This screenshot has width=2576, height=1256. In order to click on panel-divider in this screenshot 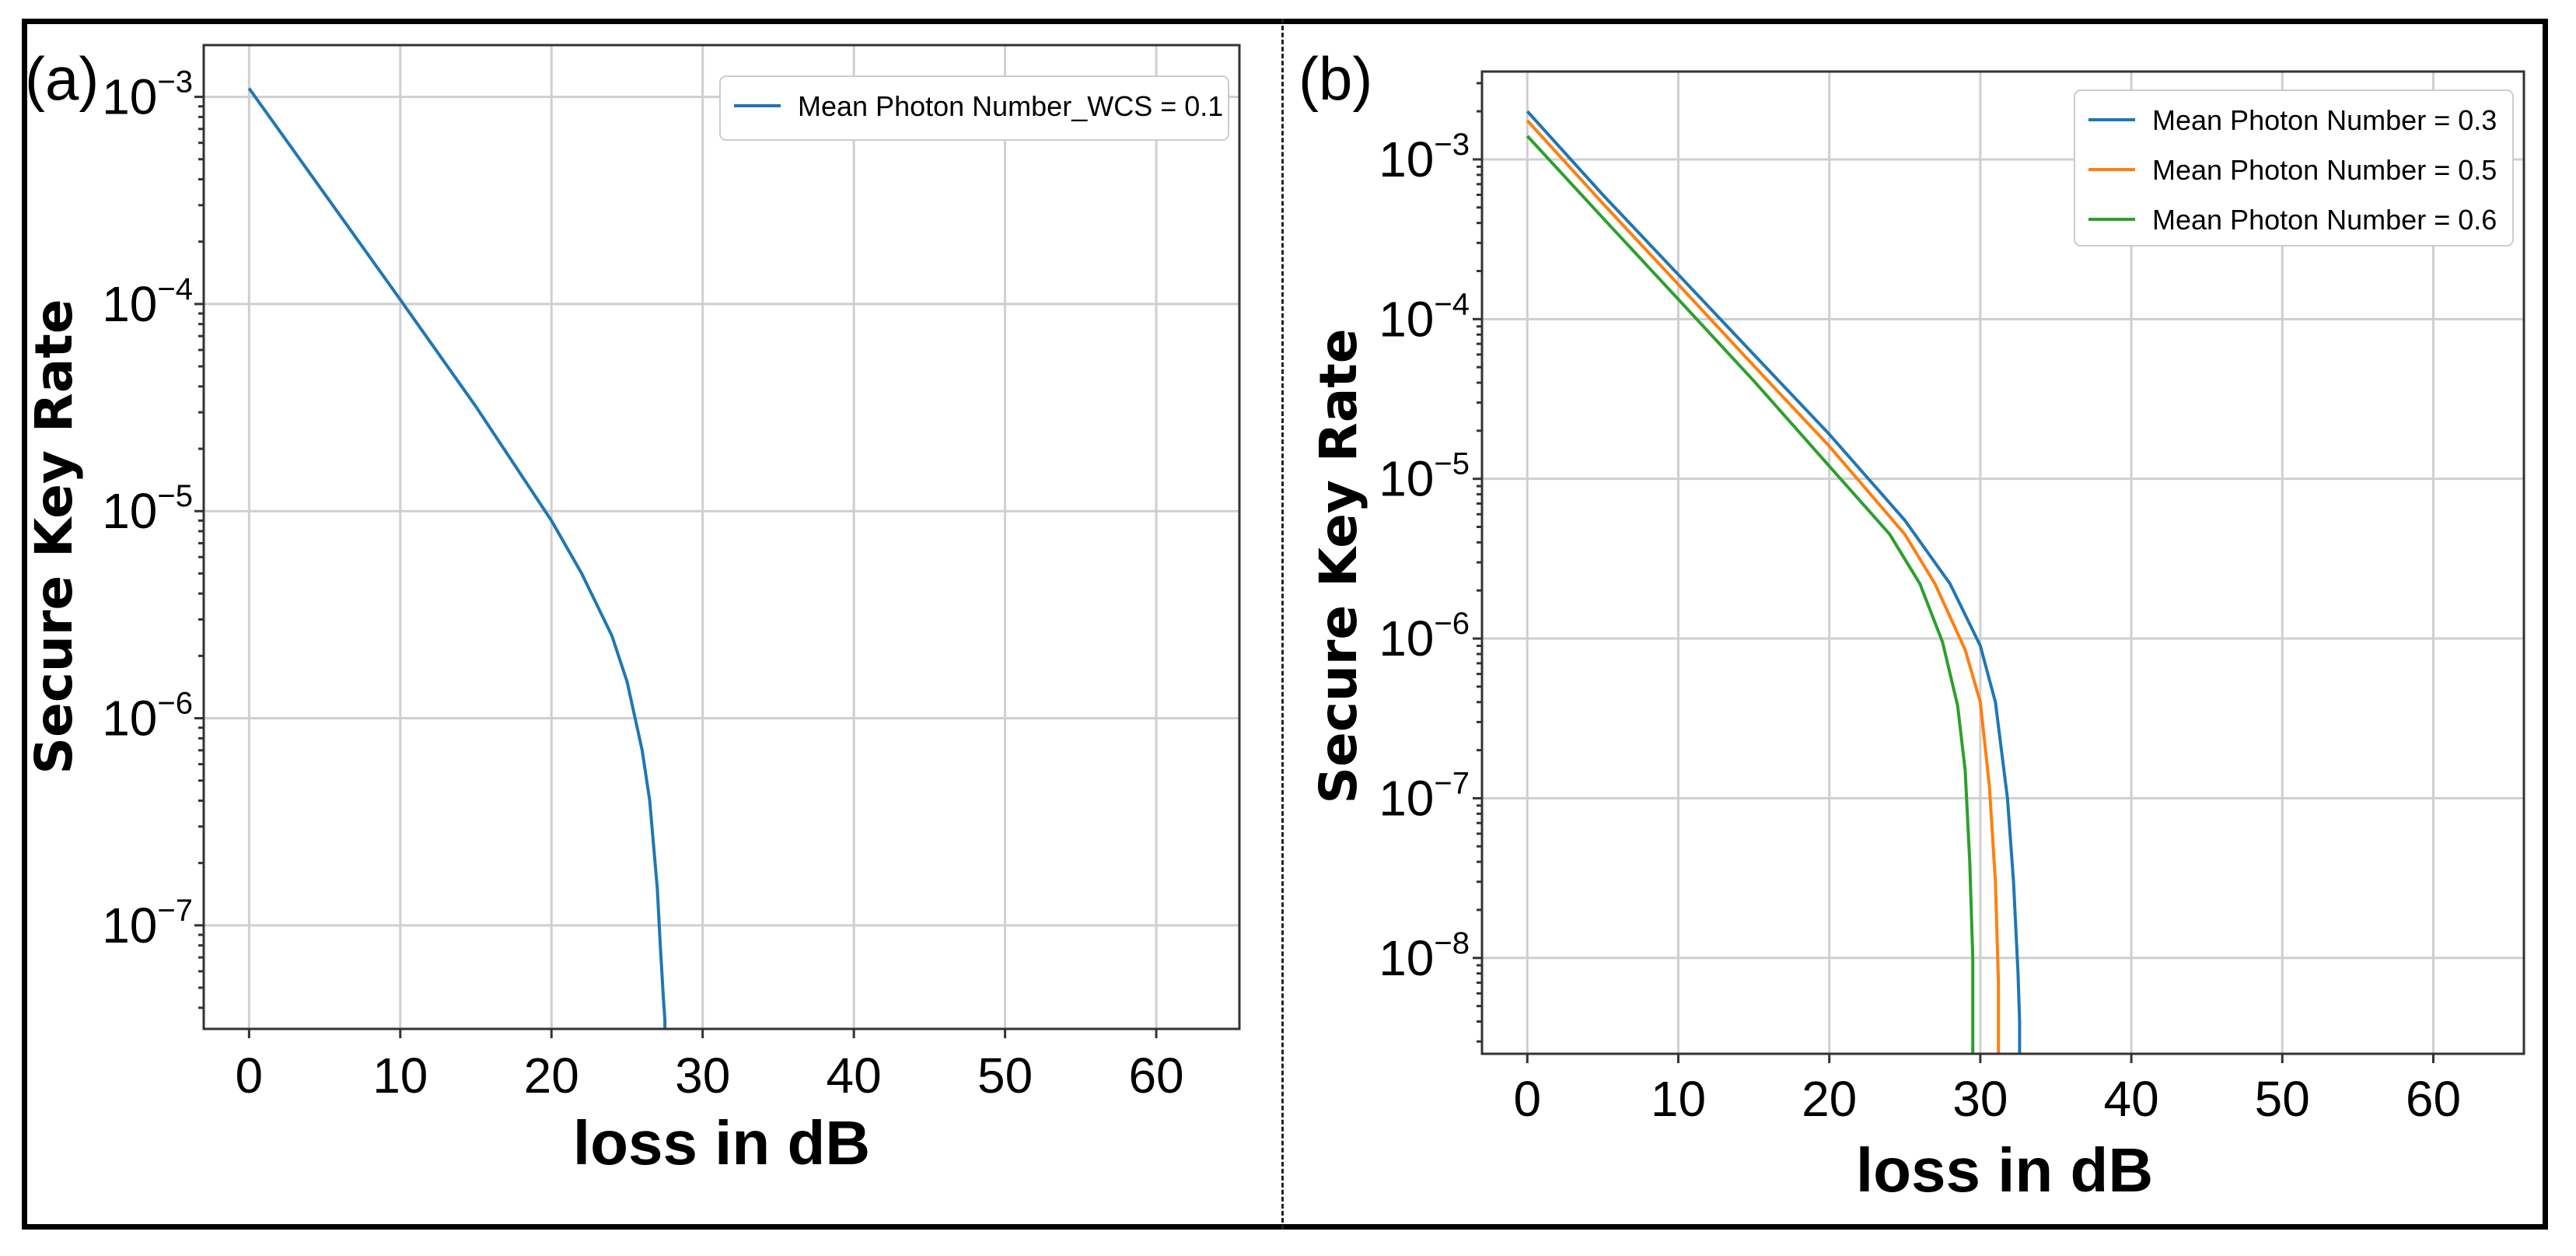, I will do `click(1282, 624)`.